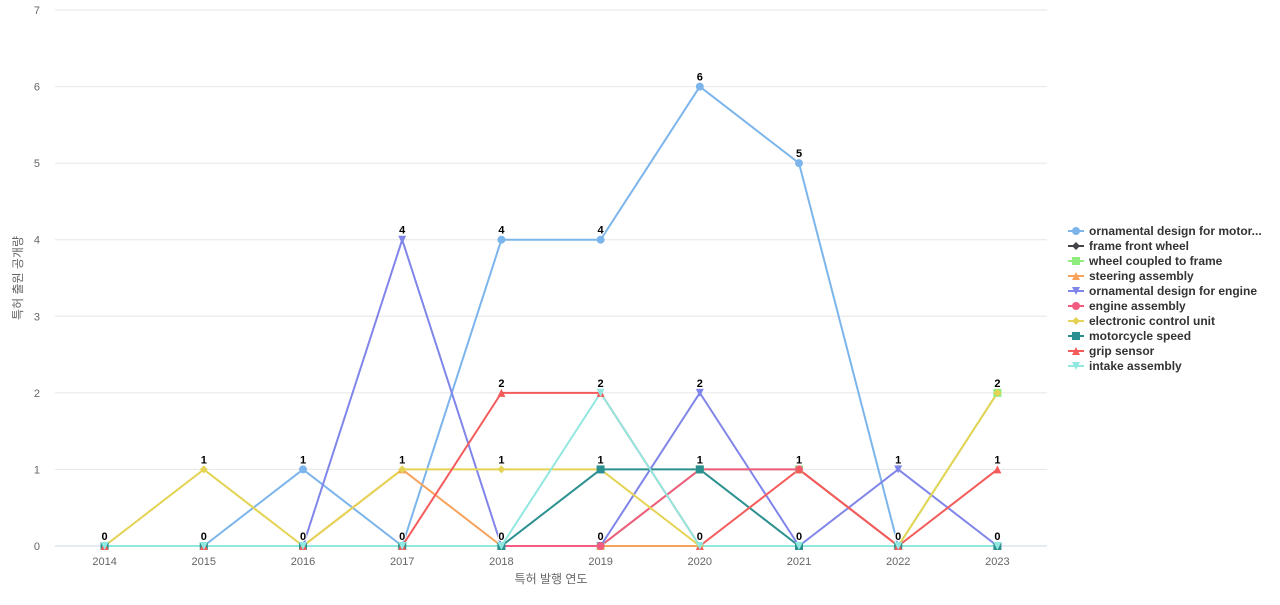 Image resolution: width=1280 pixels, height=605 pixels. I want to click on data-label: 6, so click(700, 78).